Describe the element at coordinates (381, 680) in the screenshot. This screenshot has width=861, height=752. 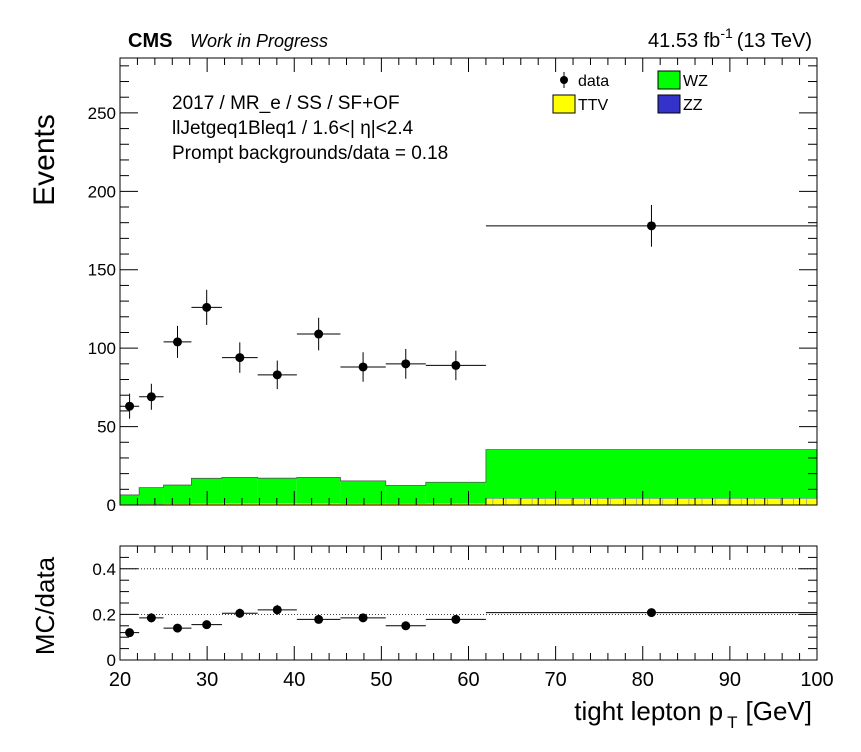
I see `xtick-label: 50` at that location.